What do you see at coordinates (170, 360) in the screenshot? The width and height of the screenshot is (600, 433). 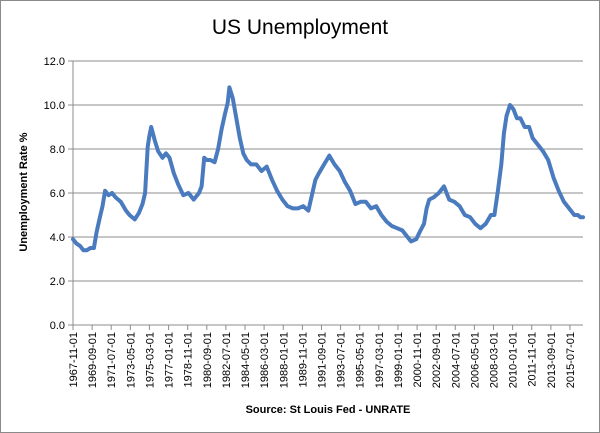 I see `x-tick-label: 1977-01-01` at bounding box center [170, 360].